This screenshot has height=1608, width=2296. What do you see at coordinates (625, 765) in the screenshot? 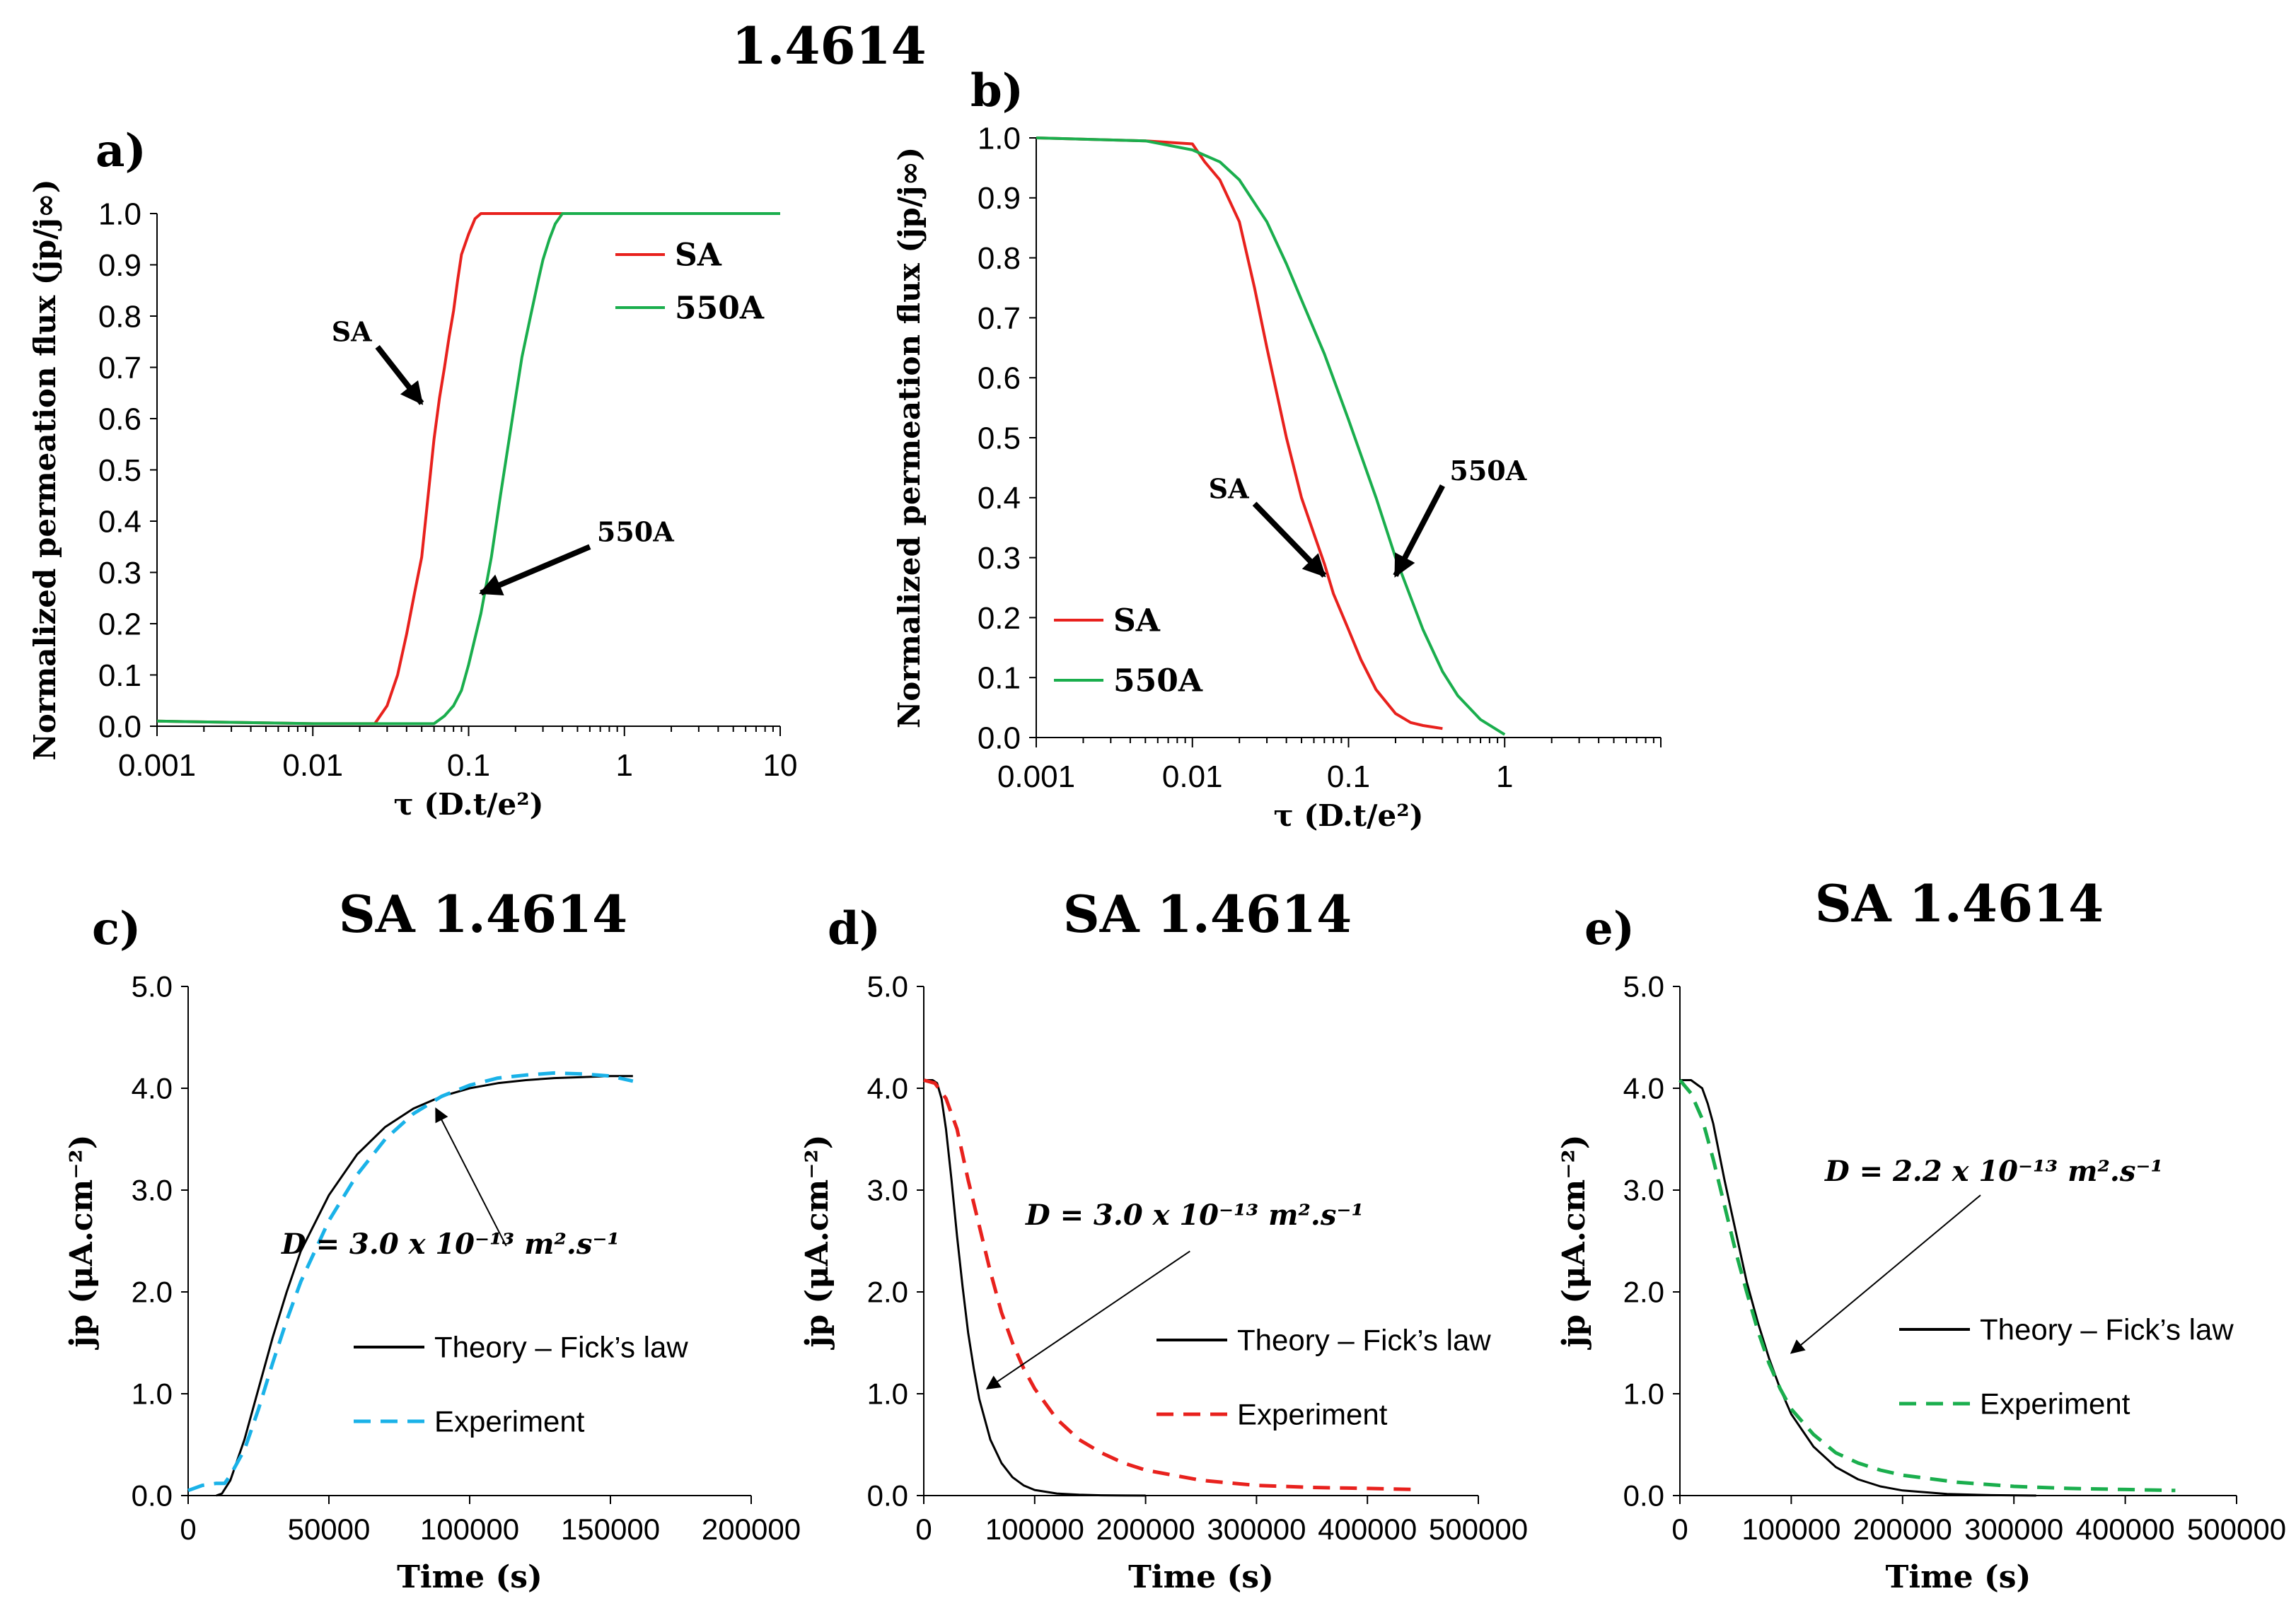
I see `x-tick-label: 1` at bounding box center [625, 765].